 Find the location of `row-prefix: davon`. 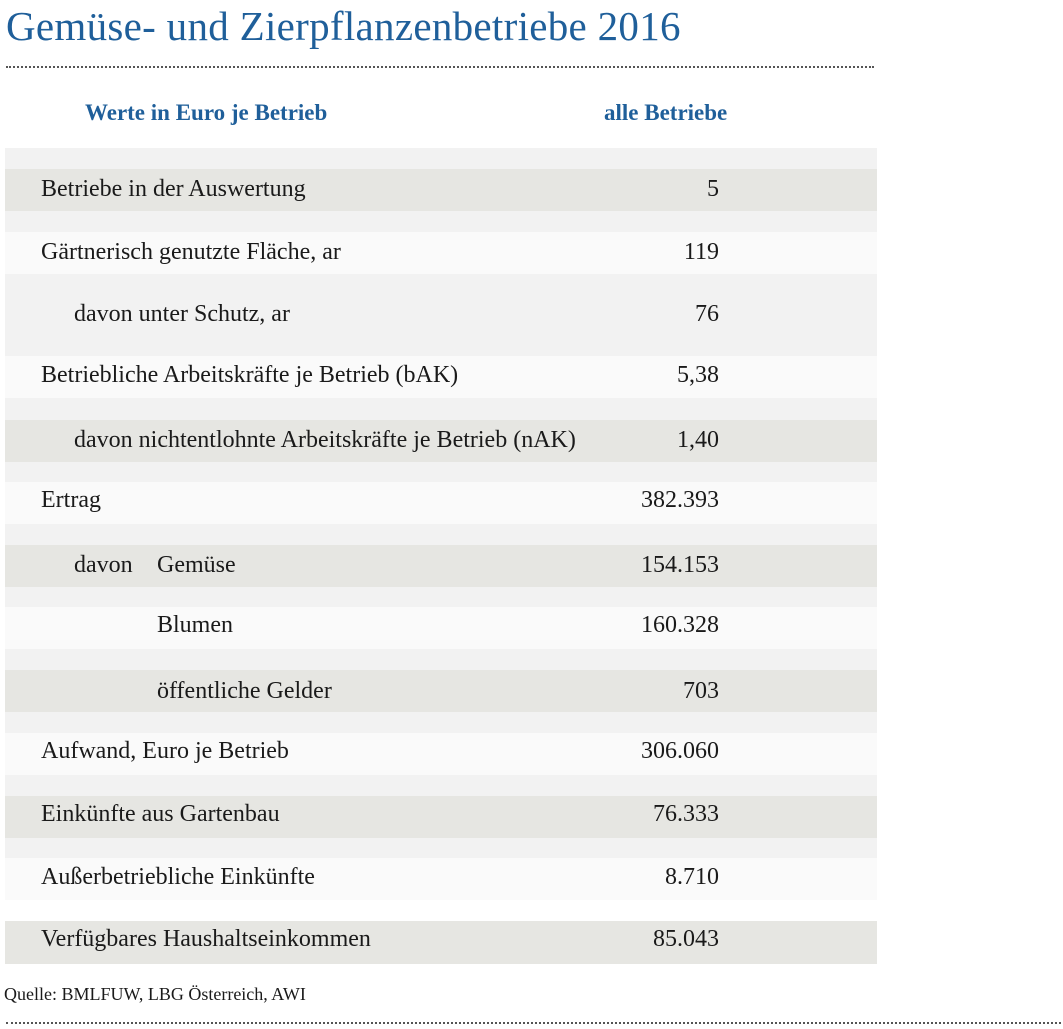

row-prefix: davon is located at coordinates (103, 565).